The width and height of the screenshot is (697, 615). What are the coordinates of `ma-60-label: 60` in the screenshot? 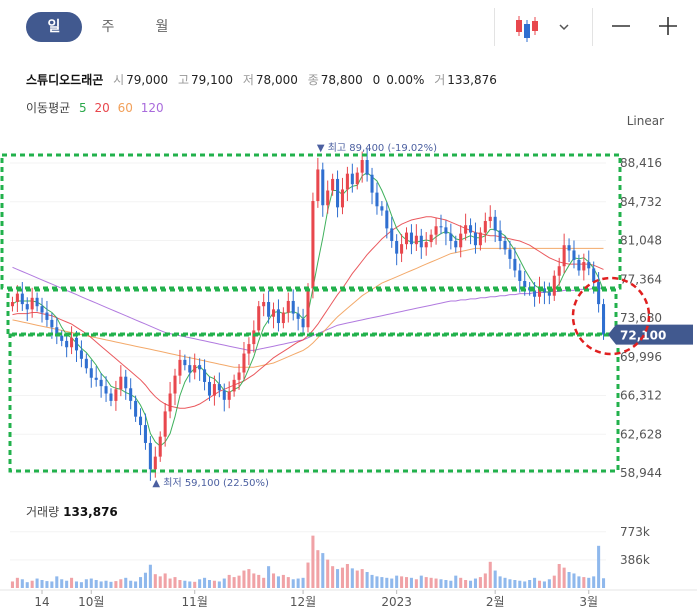 It's located at (125, 108).